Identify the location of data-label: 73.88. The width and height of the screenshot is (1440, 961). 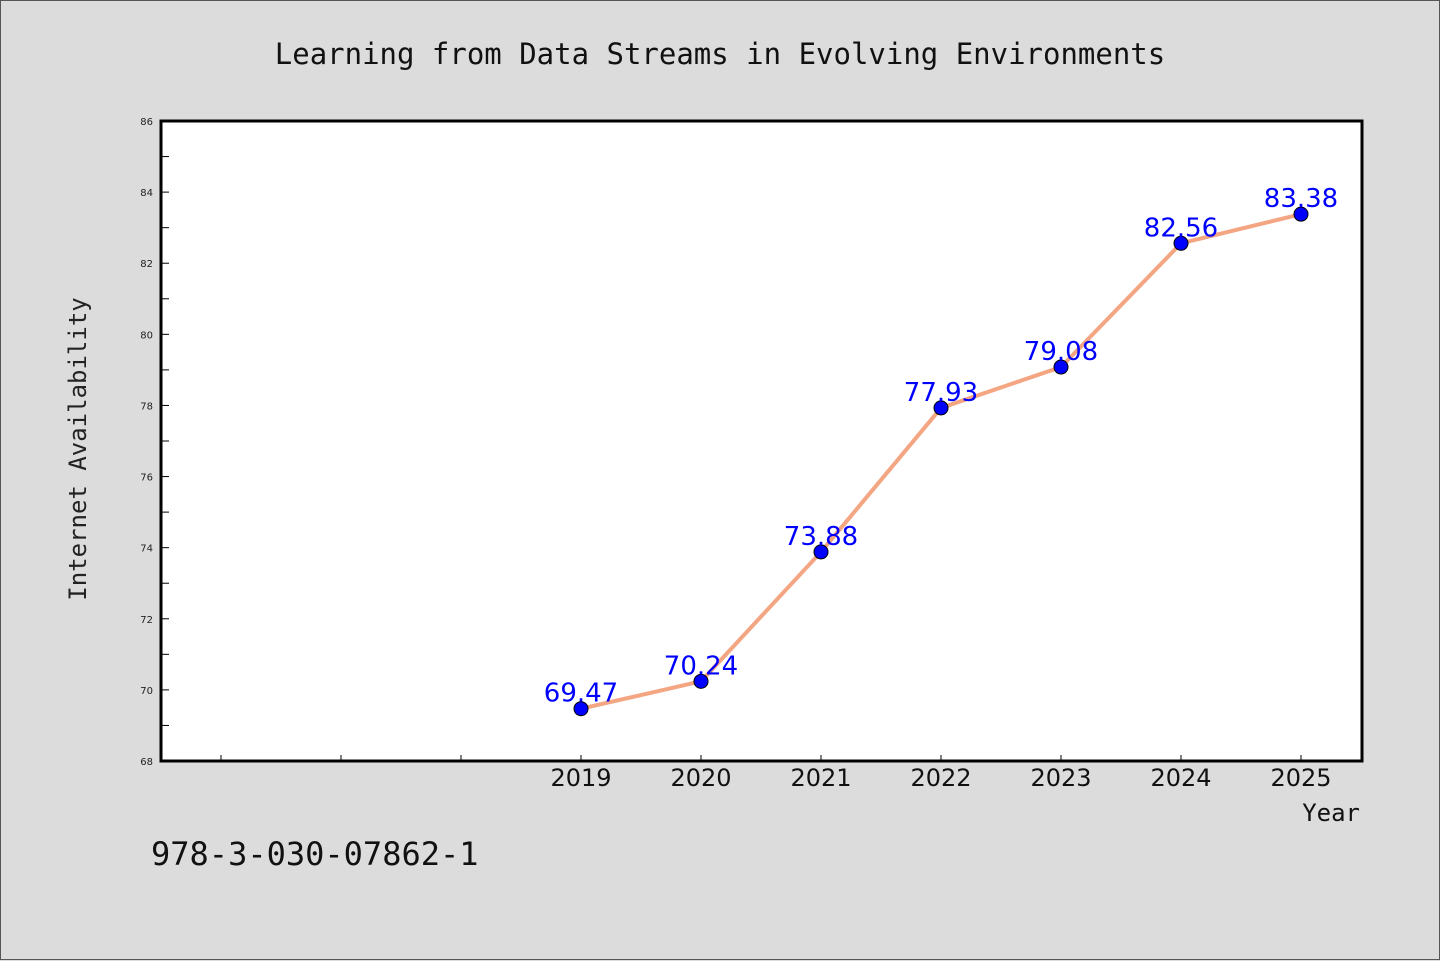
(821, 537).